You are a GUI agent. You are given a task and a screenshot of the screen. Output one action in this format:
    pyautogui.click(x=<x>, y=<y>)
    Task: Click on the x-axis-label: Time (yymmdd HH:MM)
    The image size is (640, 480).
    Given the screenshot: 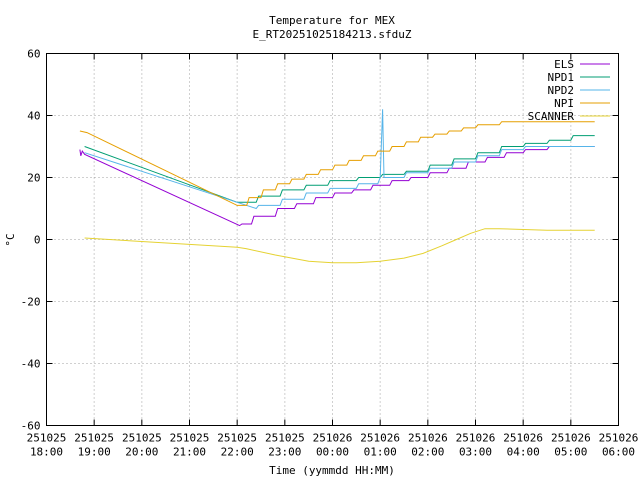 What is the action you would take?
    pyautogui.click(x=332, y=470)
    